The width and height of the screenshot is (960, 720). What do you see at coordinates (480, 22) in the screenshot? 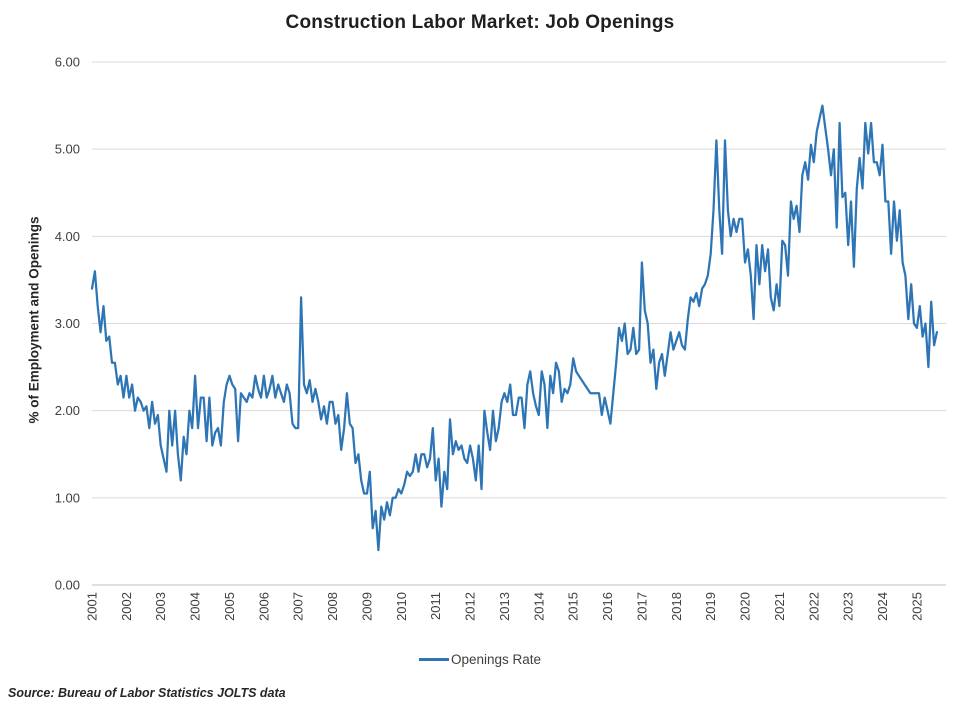
I see `chart-title: Construction Labor Market: Job Openings` at bounding box center [480, 22].